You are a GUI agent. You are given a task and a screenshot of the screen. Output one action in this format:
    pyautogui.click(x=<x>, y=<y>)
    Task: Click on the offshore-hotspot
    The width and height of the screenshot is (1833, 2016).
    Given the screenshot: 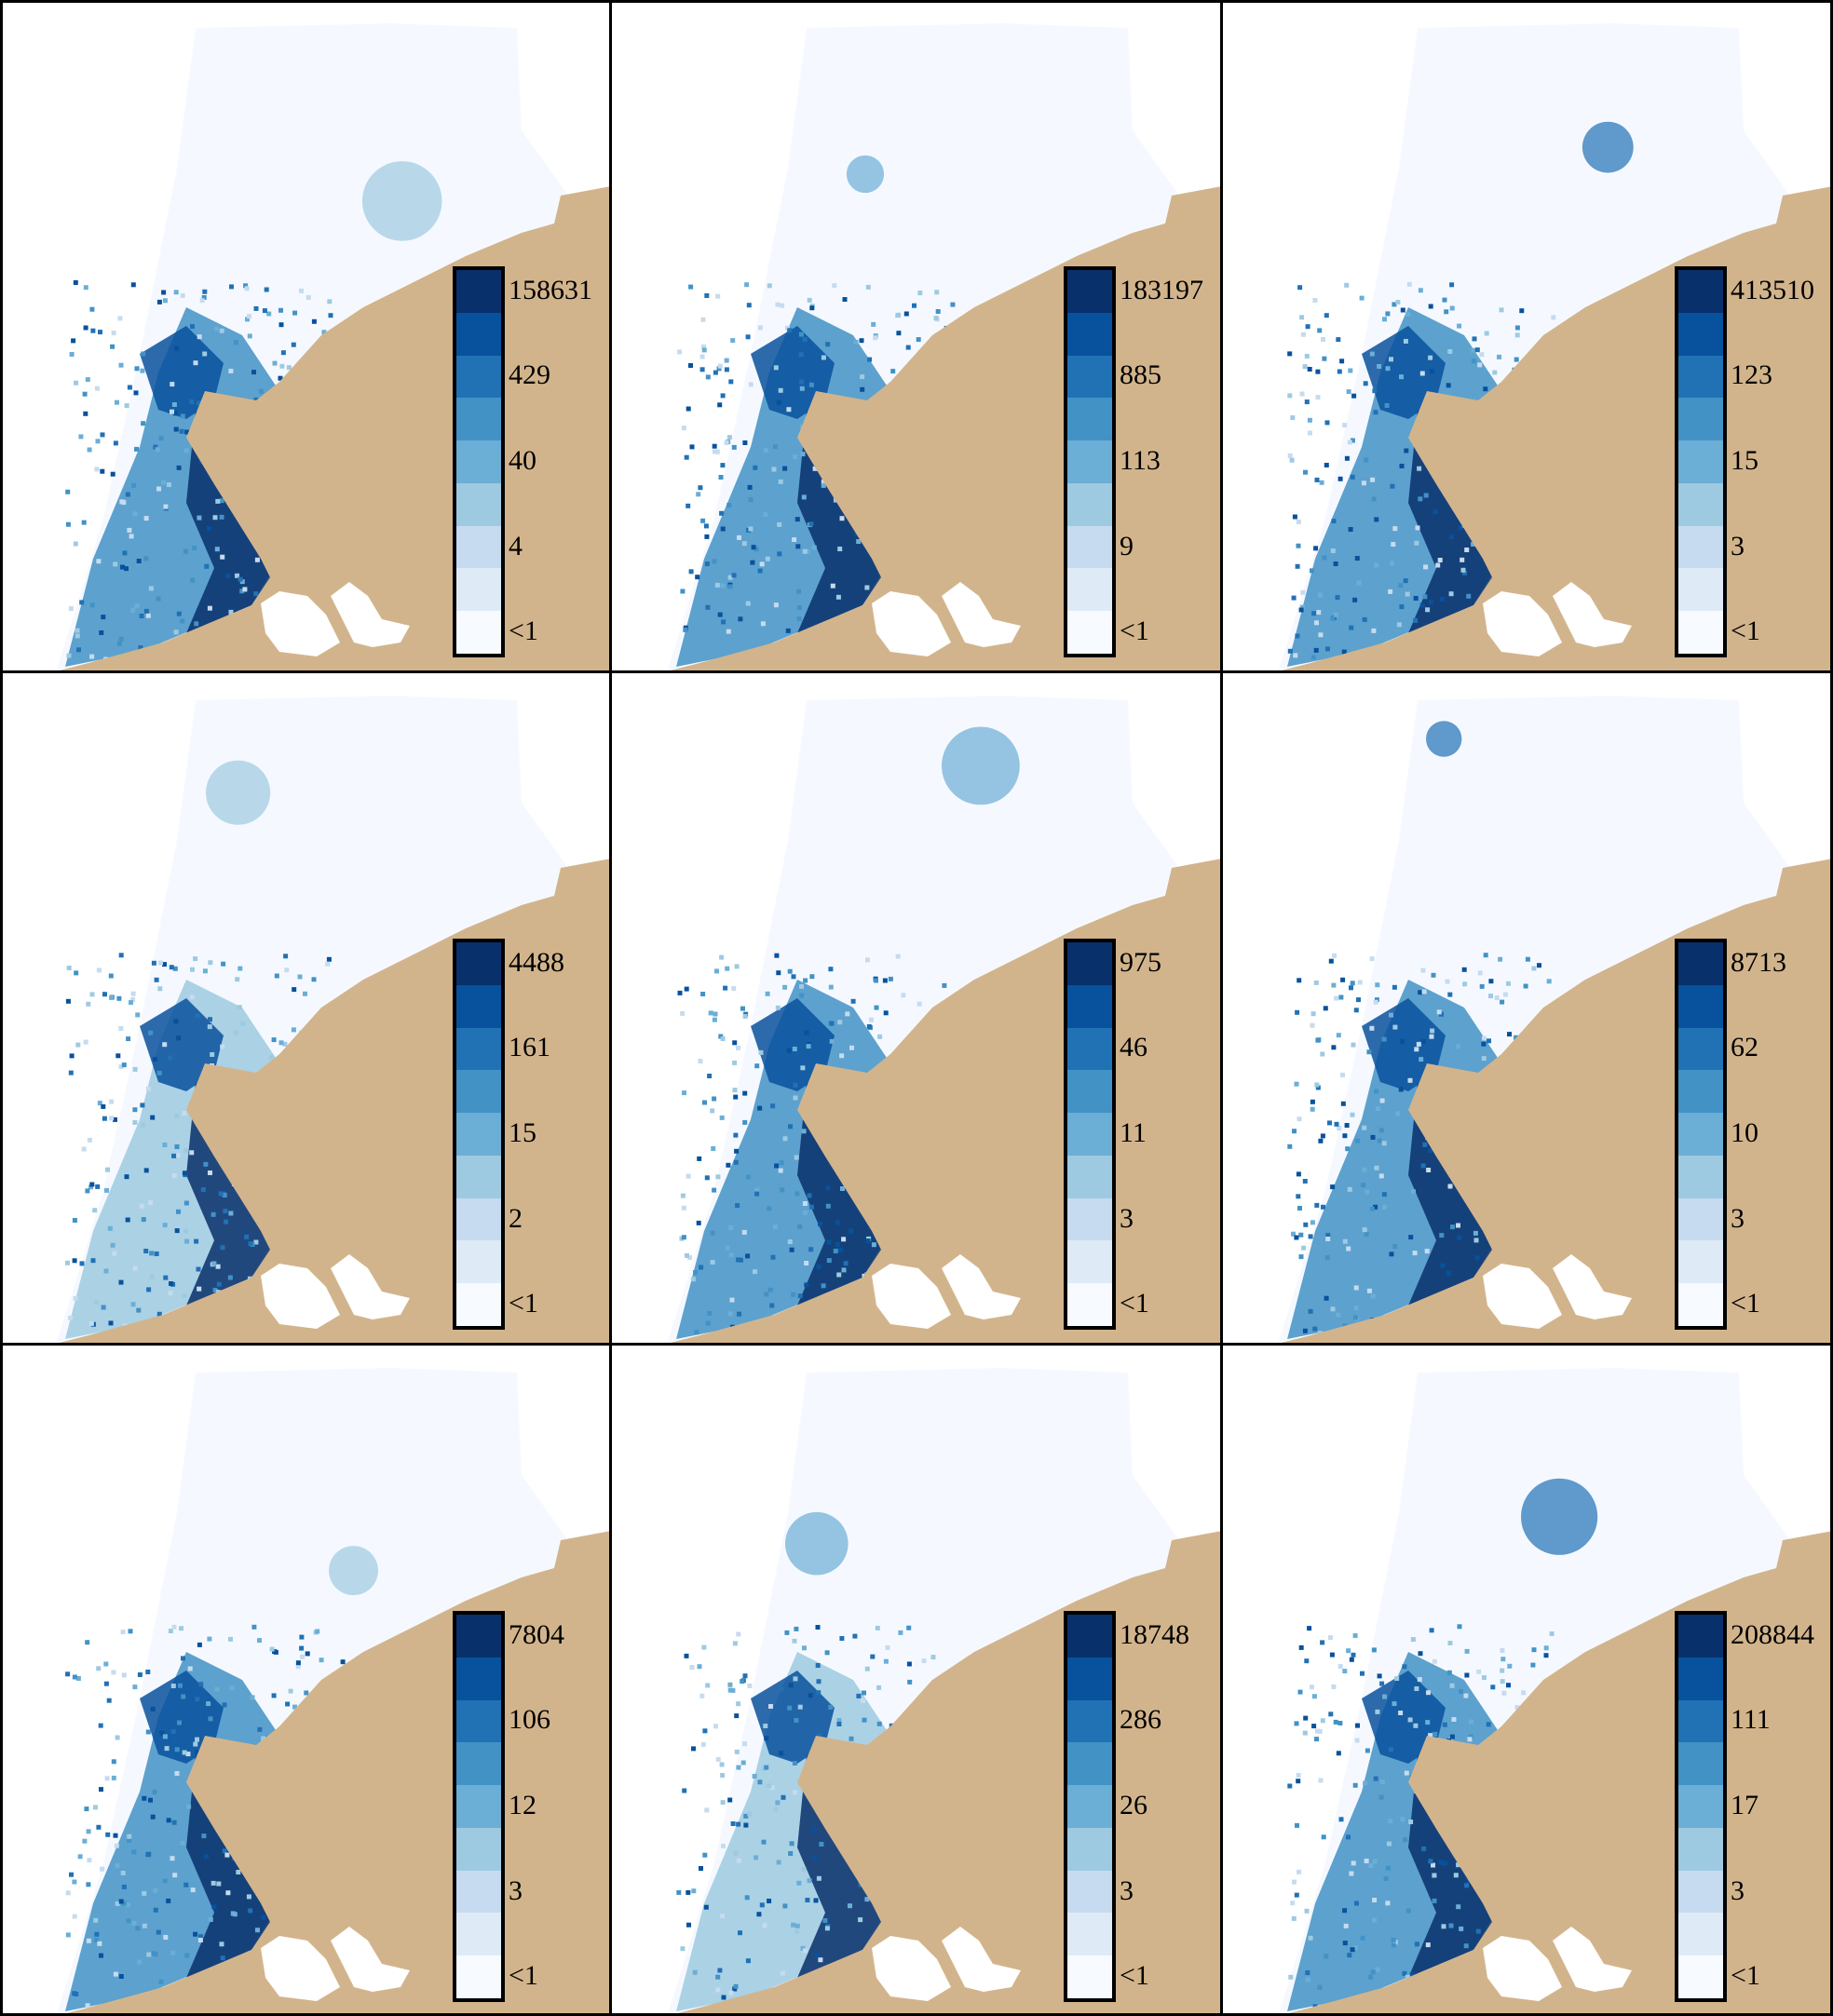 What is the action you would take?
    pyautogui.click(x=1444, y=739)
    